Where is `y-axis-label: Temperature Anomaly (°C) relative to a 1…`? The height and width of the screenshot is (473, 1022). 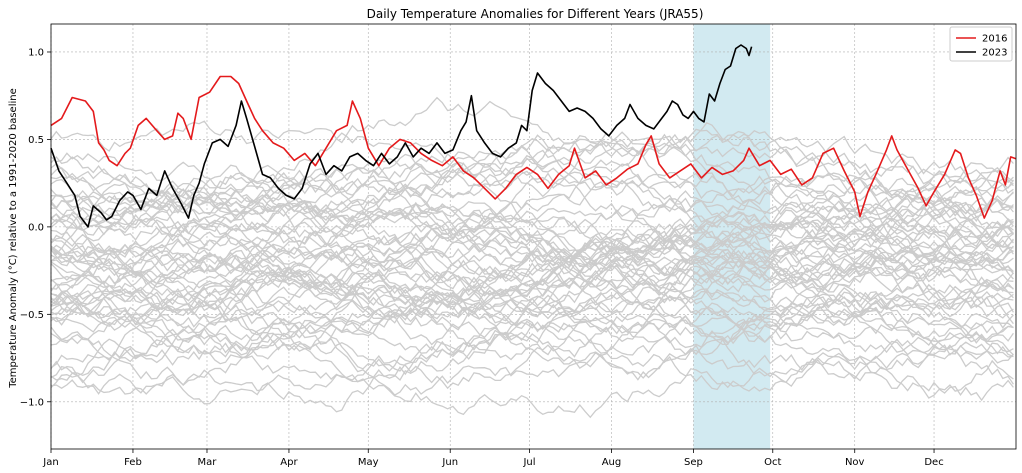
y-axis-label: Temperature Anomaly (°C) relative to a 1… is located at coordinates (13, 238).